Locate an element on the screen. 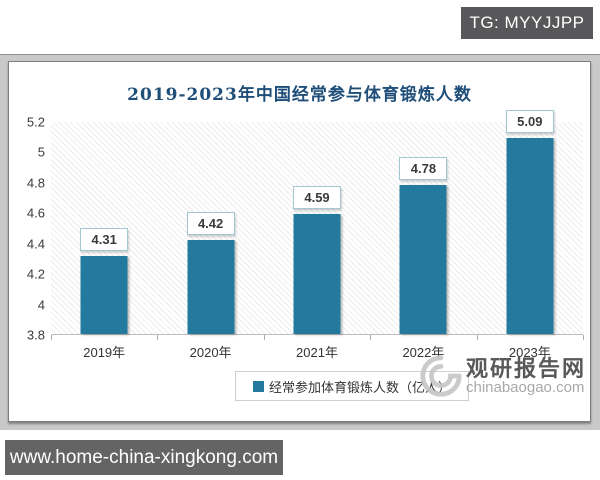 Image resolution: width=600 pixels, height=480 pixels. bar-2020年 is located at coordinates (211, 287).